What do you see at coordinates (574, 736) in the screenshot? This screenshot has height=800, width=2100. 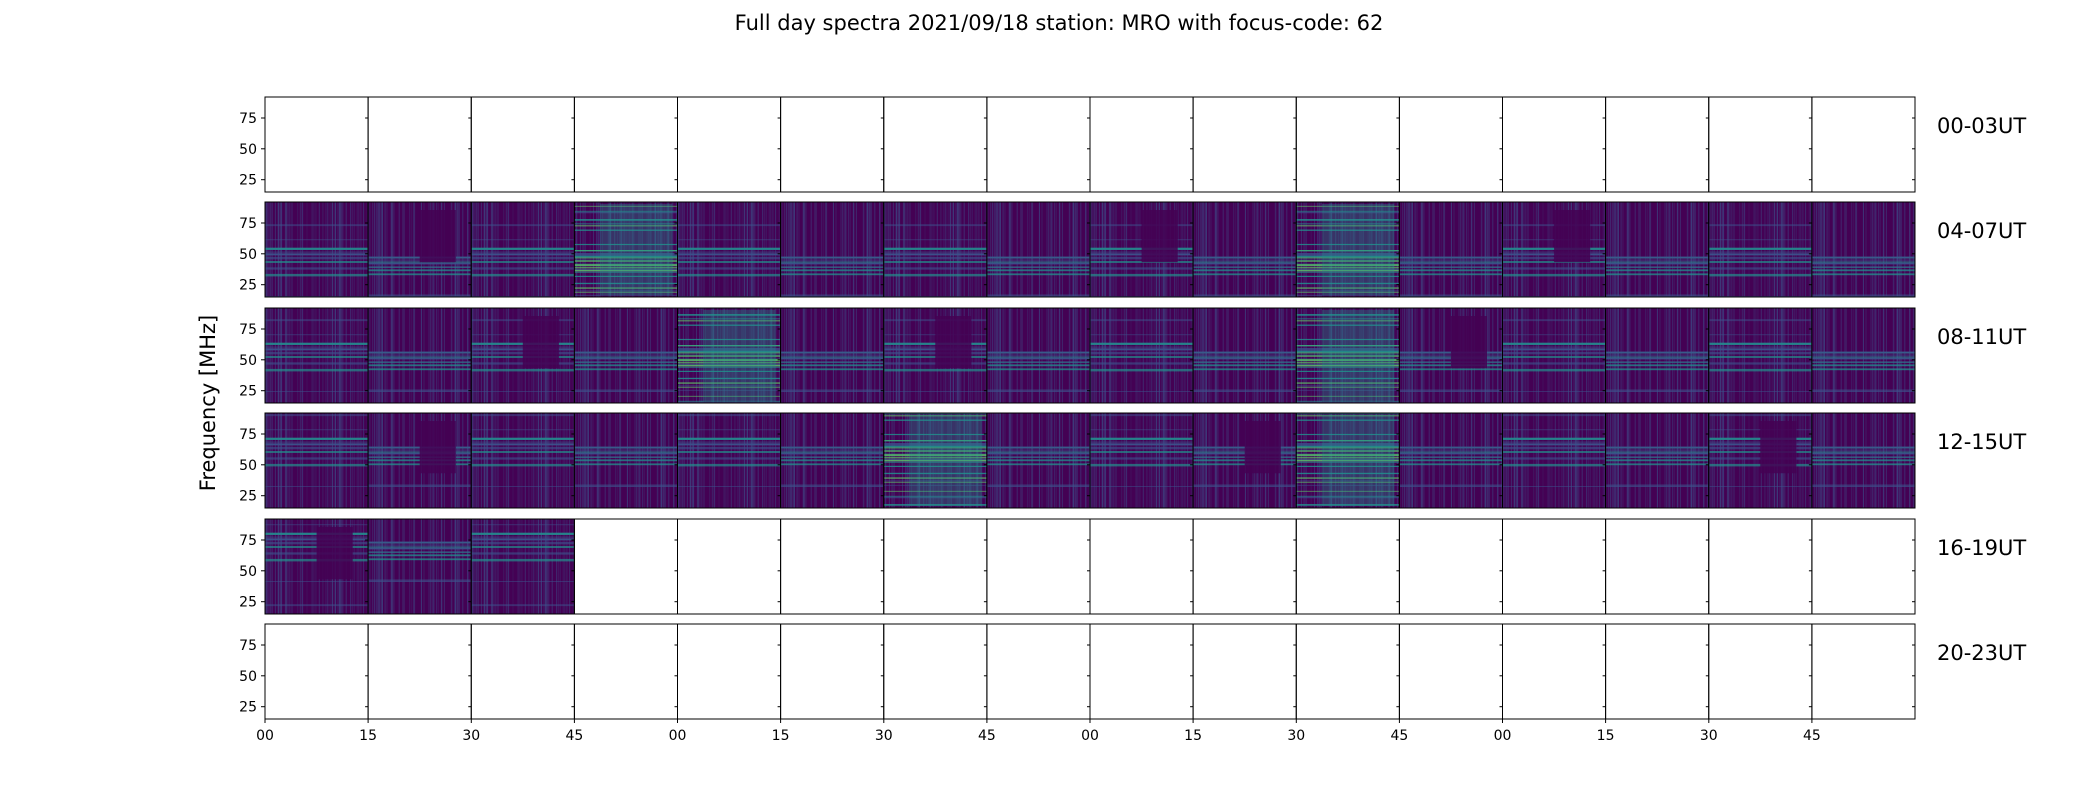 I see `x-tick-label: 45` at bounding box center [574, 736].